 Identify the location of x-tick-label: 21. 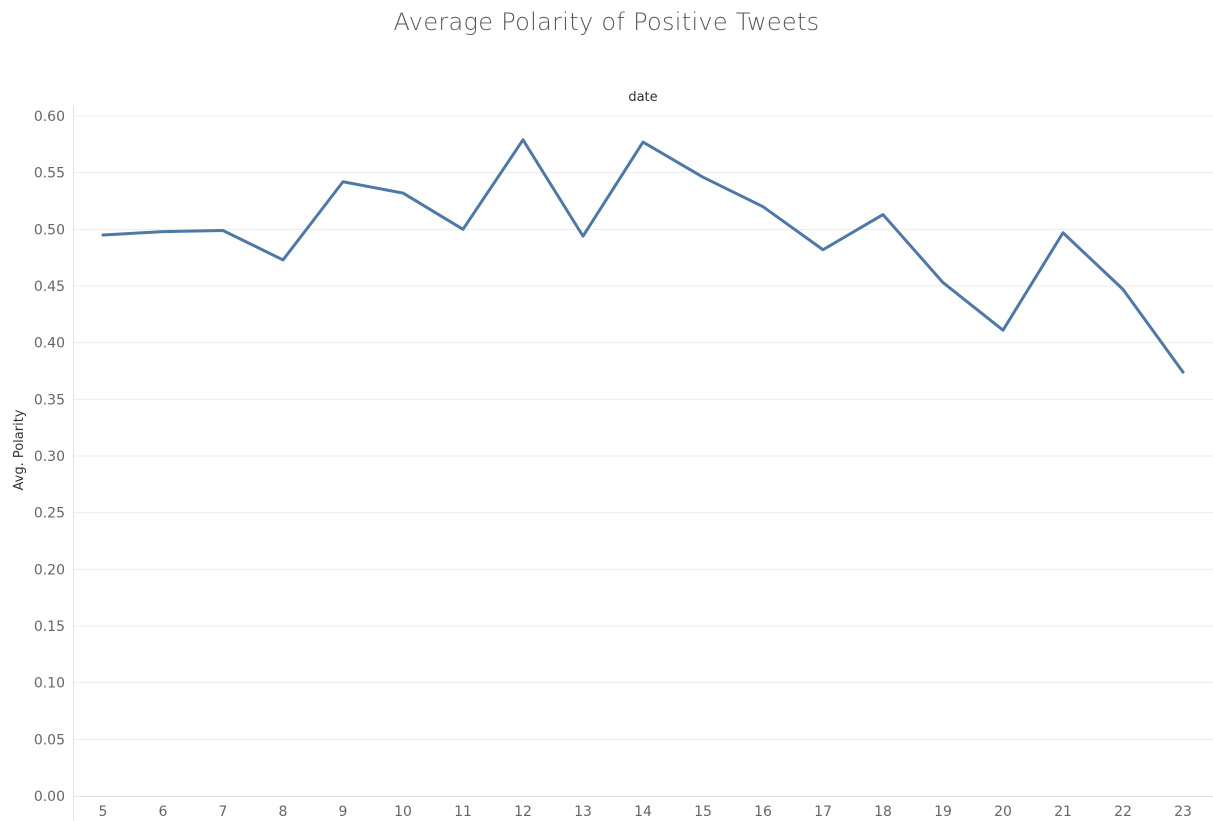
(1063, 812).